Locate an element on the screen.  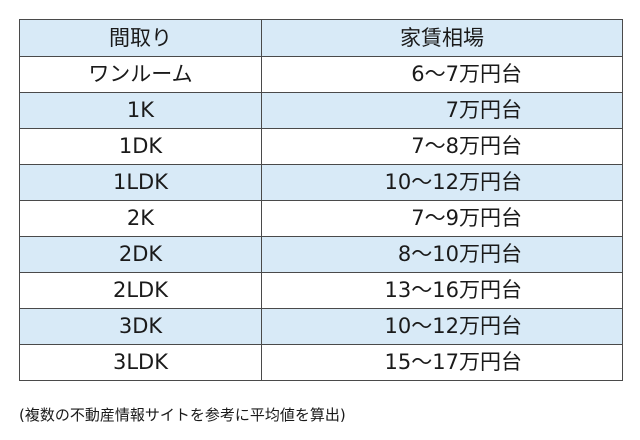
table-row: 1DK 7～8万円台 is located at coordinates (321, 146).